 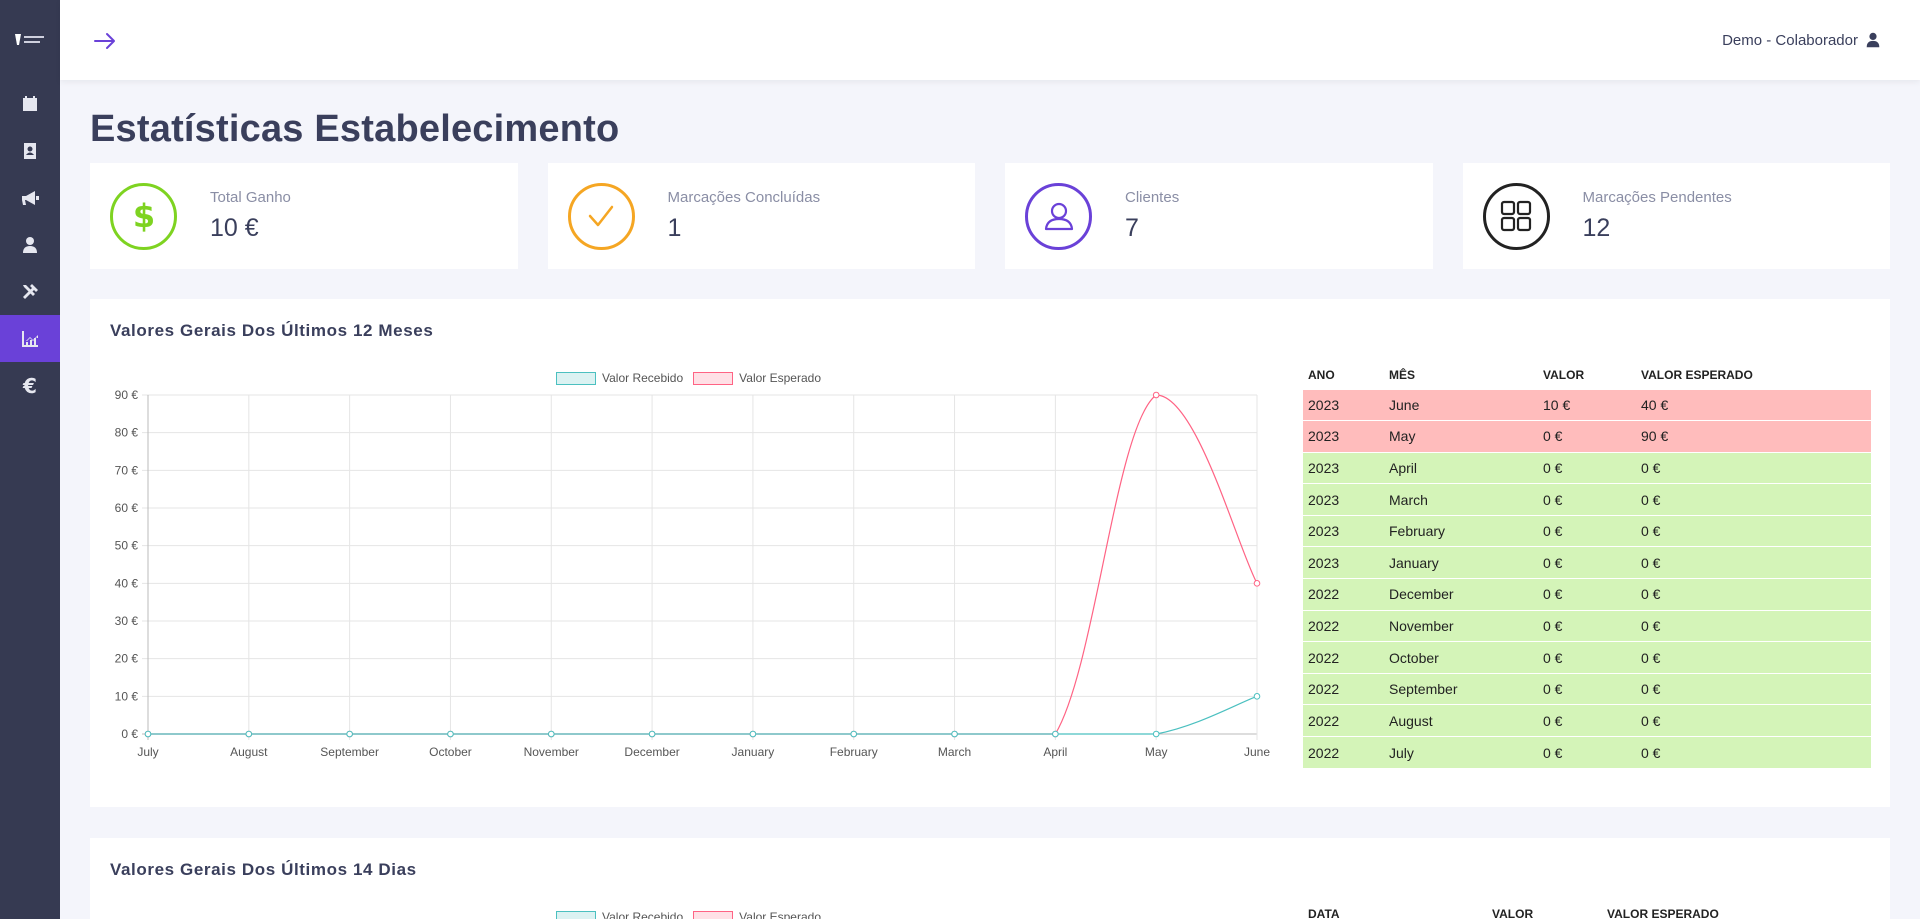 I want to click on user-name: Demo - Colaborador, so click(x=1790, y=40).